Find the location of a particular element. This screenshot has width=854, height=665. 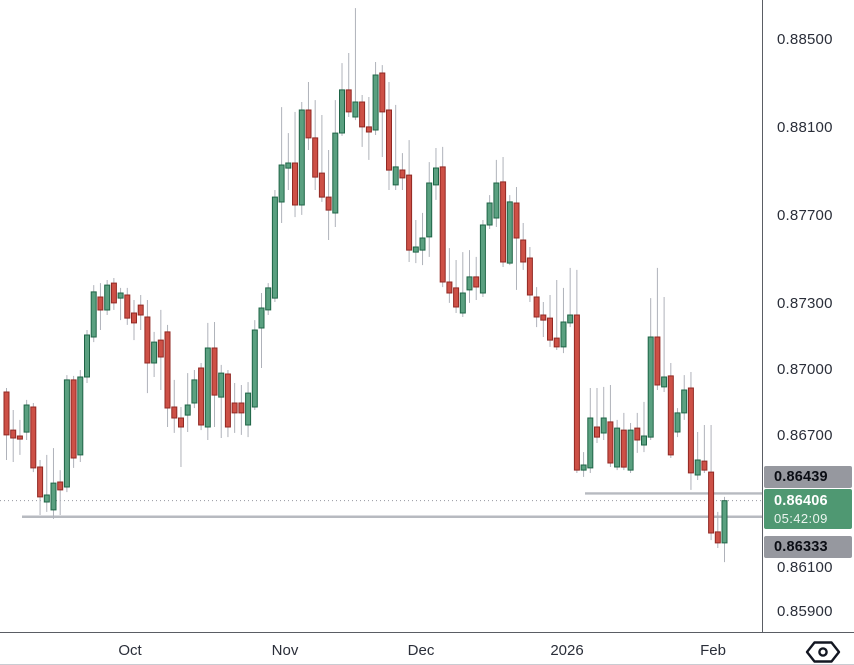

price-axis-label: 0.87700 is located at coordinates (805, 215).